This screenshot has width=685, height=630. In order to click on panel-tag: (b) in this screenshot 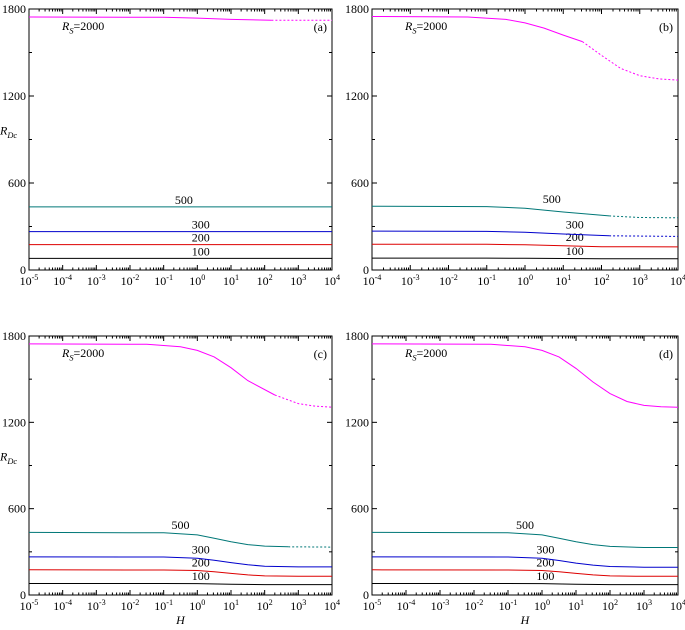, I will do `click(666, 27)`.